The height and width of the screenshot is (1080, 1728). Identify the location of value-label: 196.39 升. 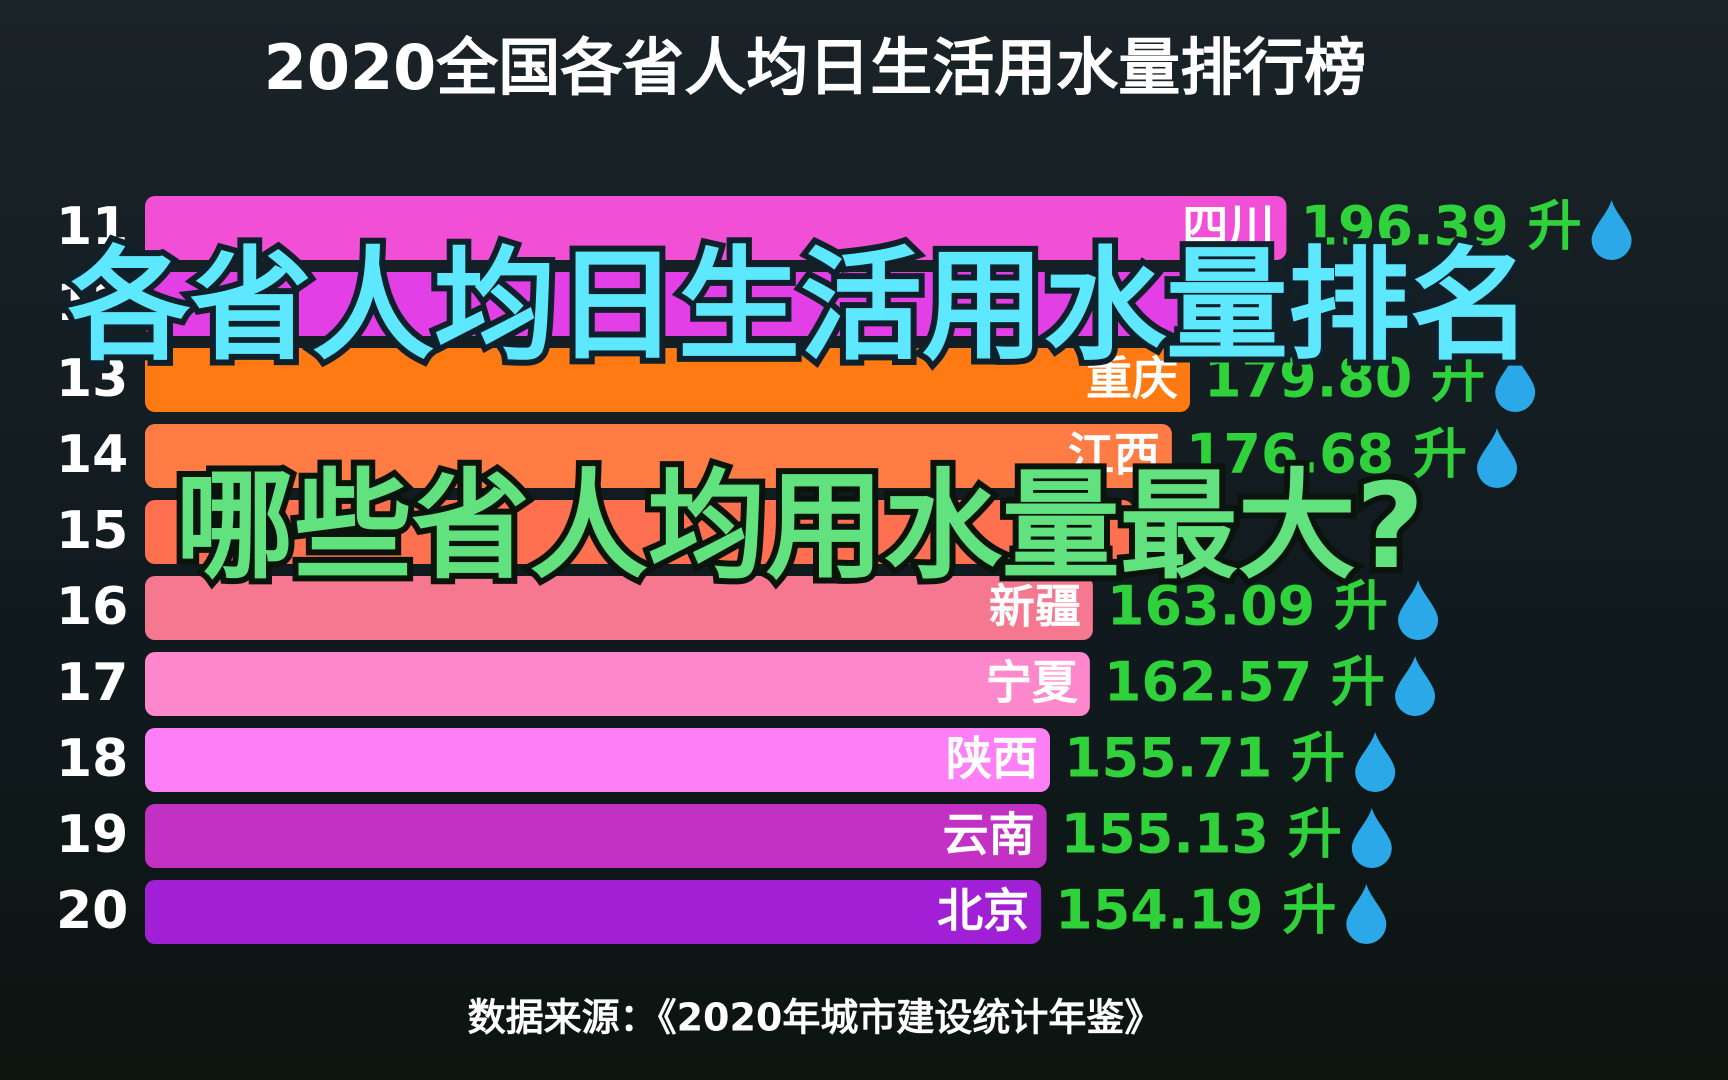
(1440, 226).